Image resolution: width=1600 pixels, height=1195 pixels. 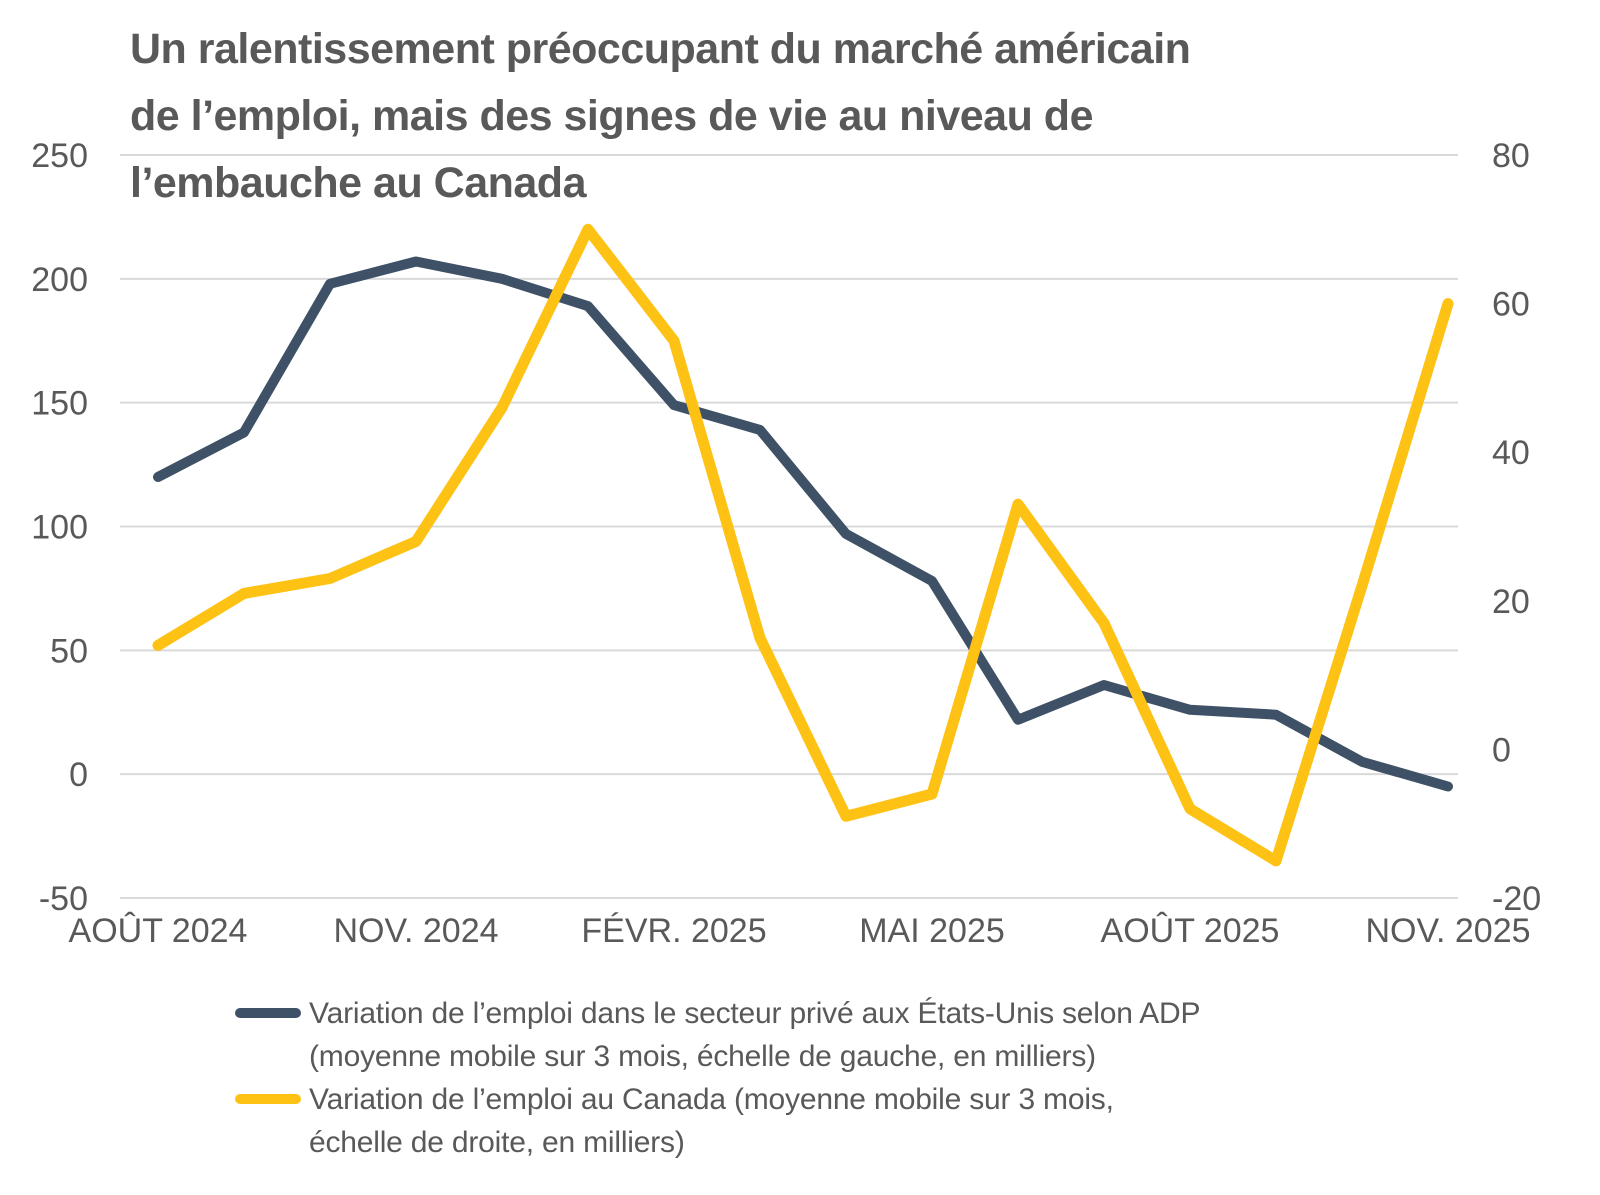 What do you see at coordinates (1511, 156) in the screenshot?
I see `y-axis-right-tick-label: 80` at bounding box center [1511, 156].